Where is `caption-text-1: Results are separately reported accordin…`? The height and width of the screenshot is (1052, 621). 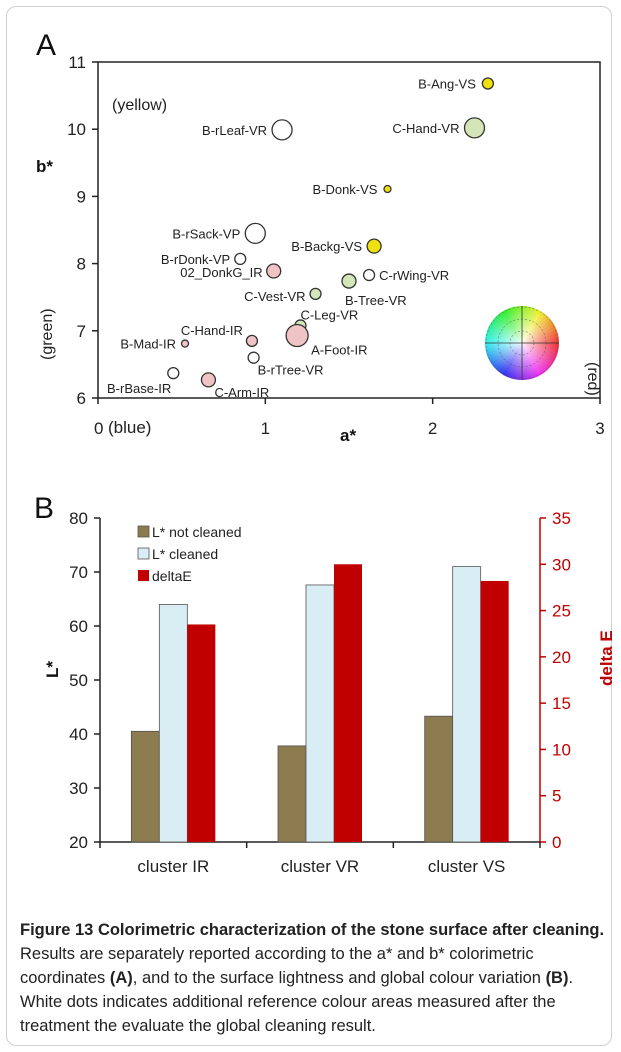 caption-text-1: Results are separately reported accordin… is located at coordinates (277, 966).